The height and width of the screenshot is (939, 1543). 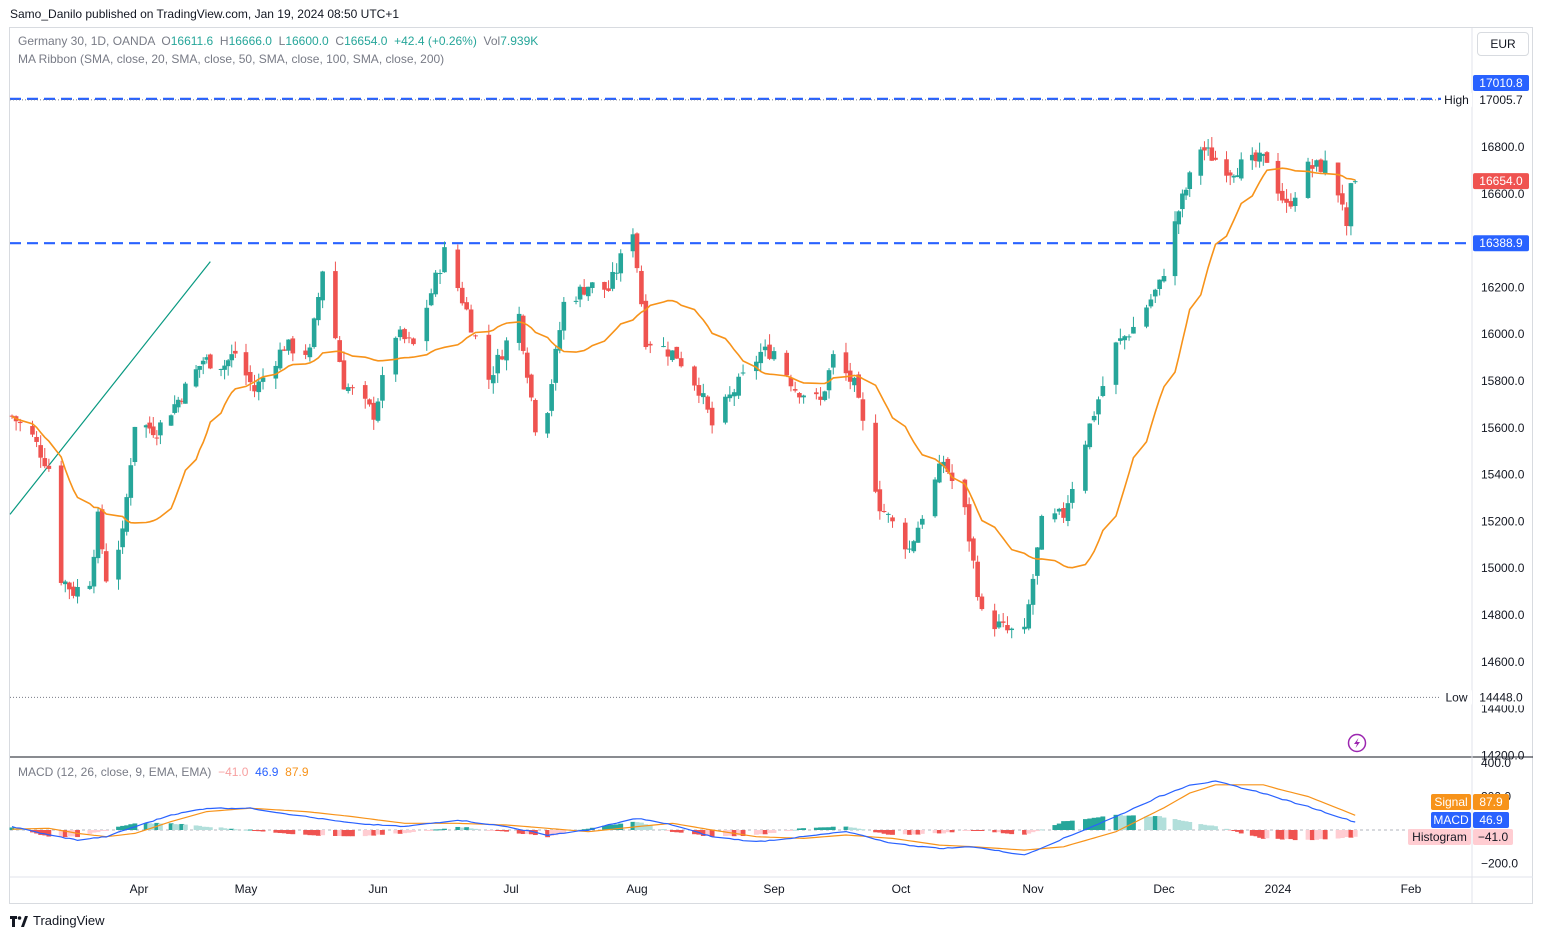 What do you see at coordinates (297, 772) in the screenshot?
I see `macd-signal-value: 87.9` at bounding box center [297, 772].